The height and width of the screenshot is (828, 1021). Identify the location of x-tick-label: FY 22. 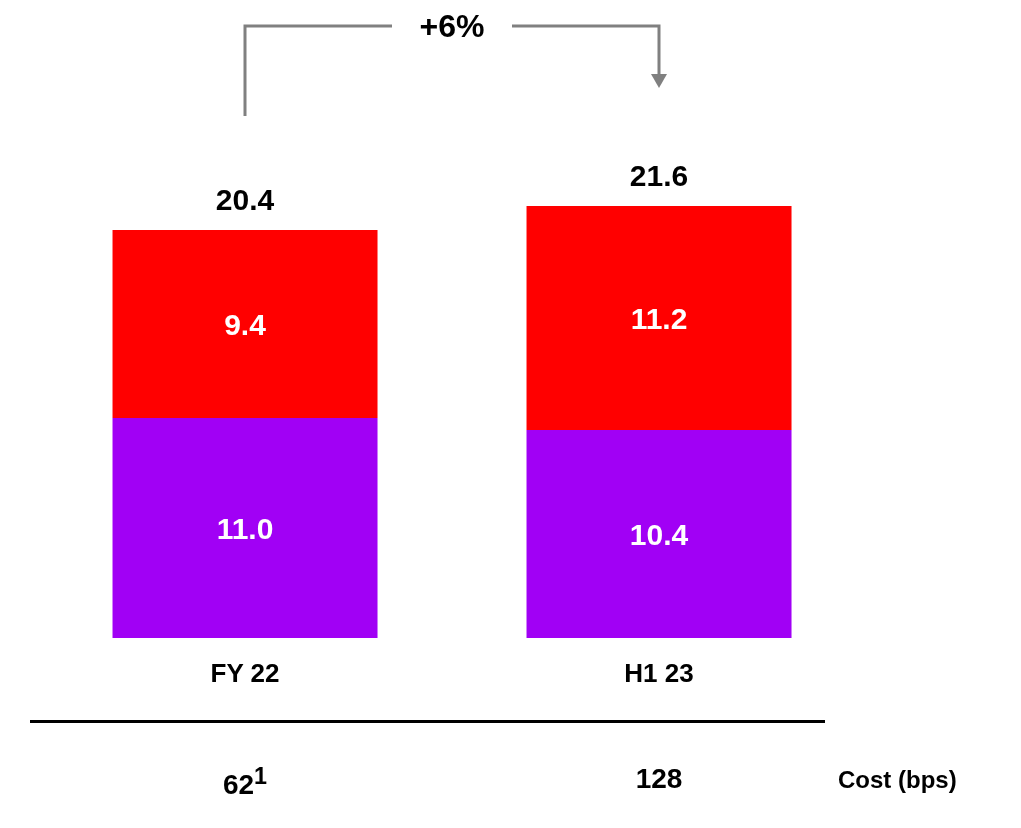
(245, 673).